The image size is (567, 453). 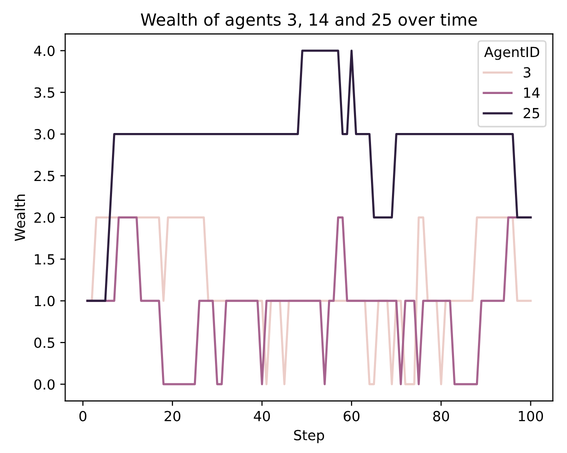 What do you see at coordinates (532, 93) in the screenshot?
I see `legend-label: 14` at bounding box center [532, 93].